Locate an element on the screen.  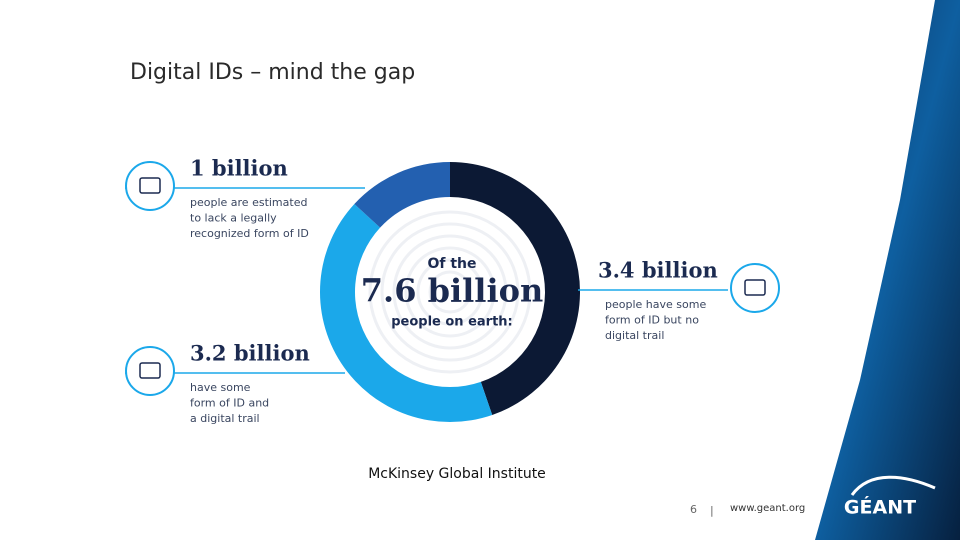
description: form of ID and is located at coordinates (229, 403).